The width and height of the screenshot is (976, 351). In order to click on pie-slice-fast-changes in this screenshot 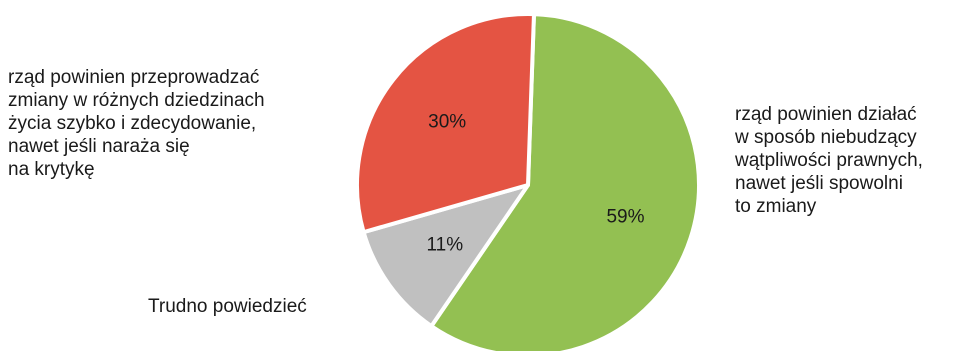, I will do `click(445, 123)`.